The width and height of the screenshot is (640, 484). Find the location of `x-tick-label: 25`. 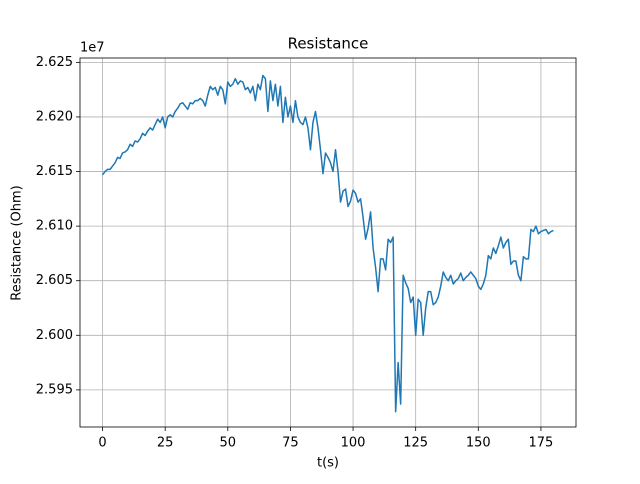

x-tick-label: 25 is located at coordinates (165, 443).